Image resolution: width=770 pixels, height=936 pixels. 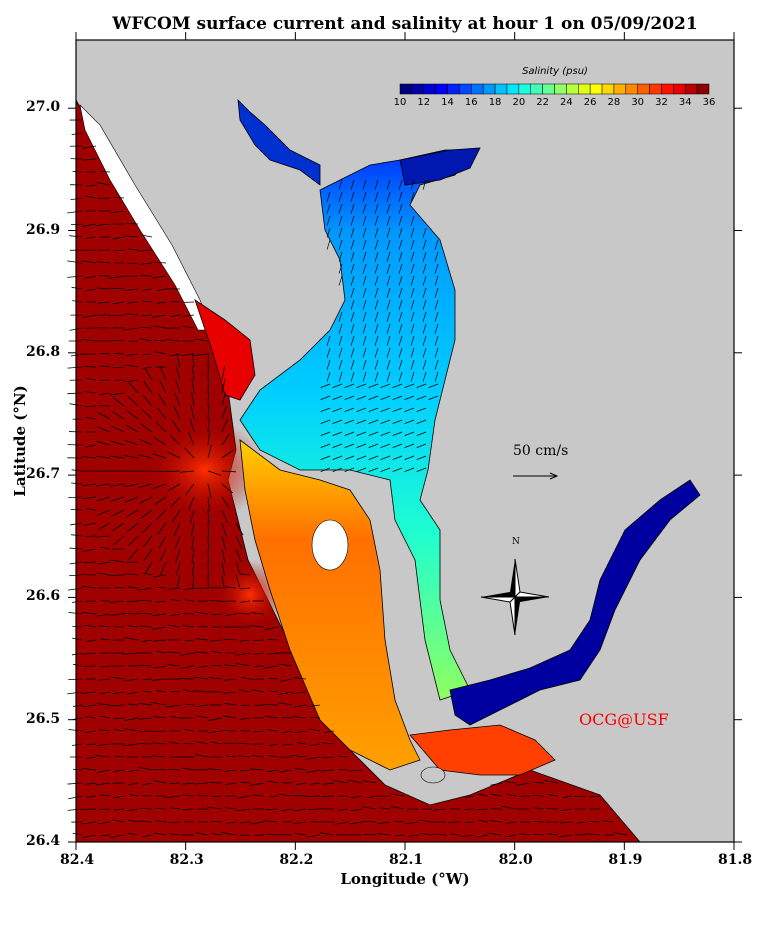 I want to click on colorbar-tick-label: 24, so click(x=566, y=102).